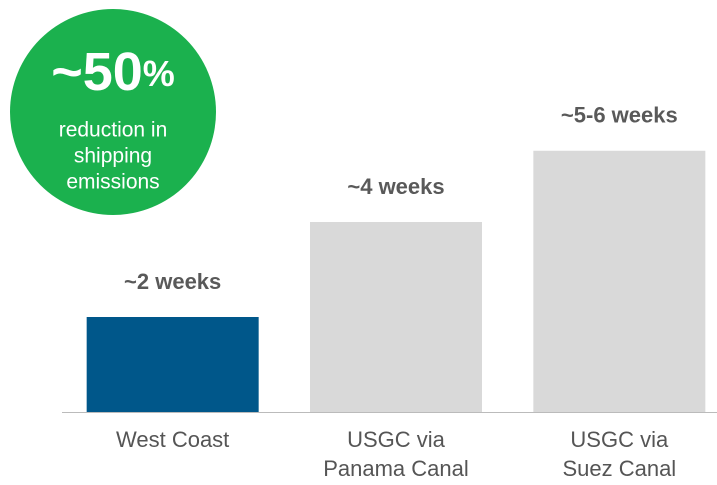  What do you see at coordinates (113, 130) in the screenshot?
I see `annotation-text: reduction in` at bounding box center [113, 130].